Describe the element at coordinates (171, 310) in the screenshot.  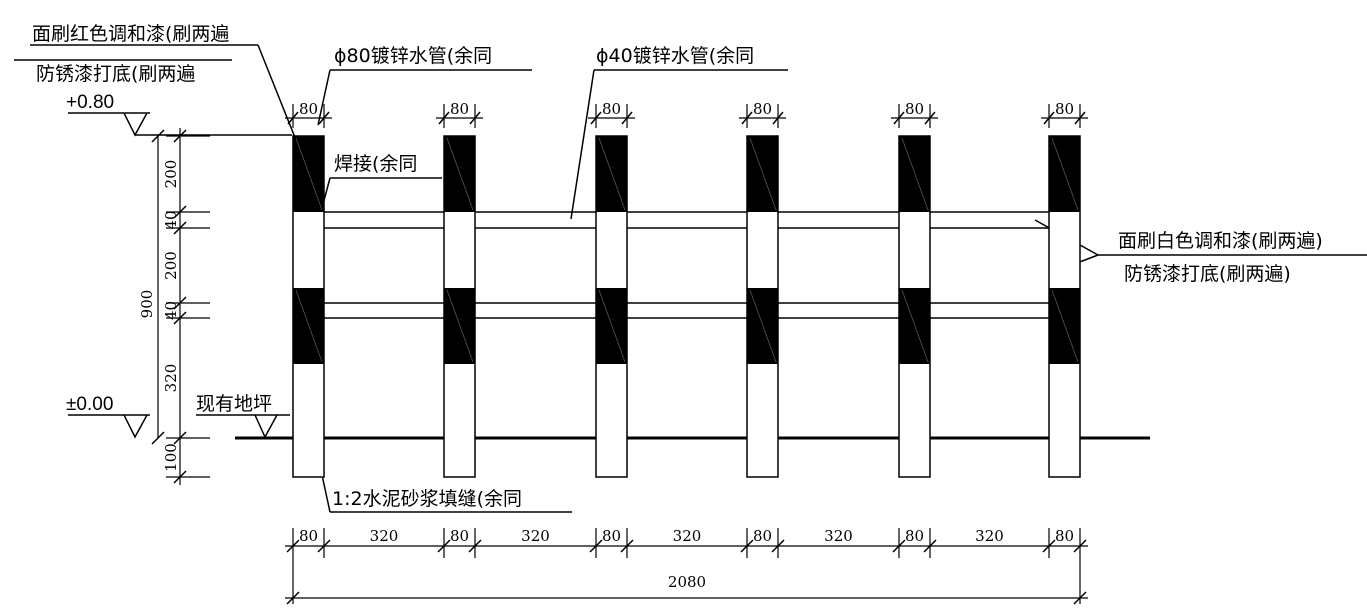
I see `vertical-dim-label: 40` at that location.